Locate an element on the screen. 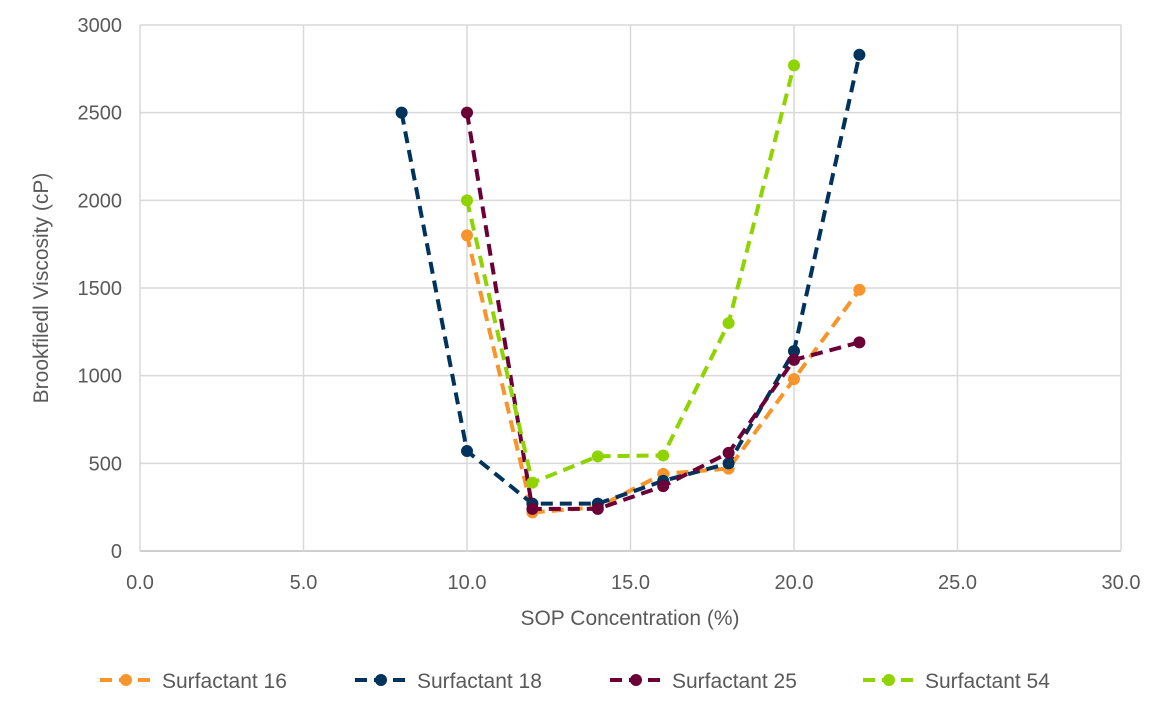  legend-item: Surfactant 54 is located at coordinates (956, 681).